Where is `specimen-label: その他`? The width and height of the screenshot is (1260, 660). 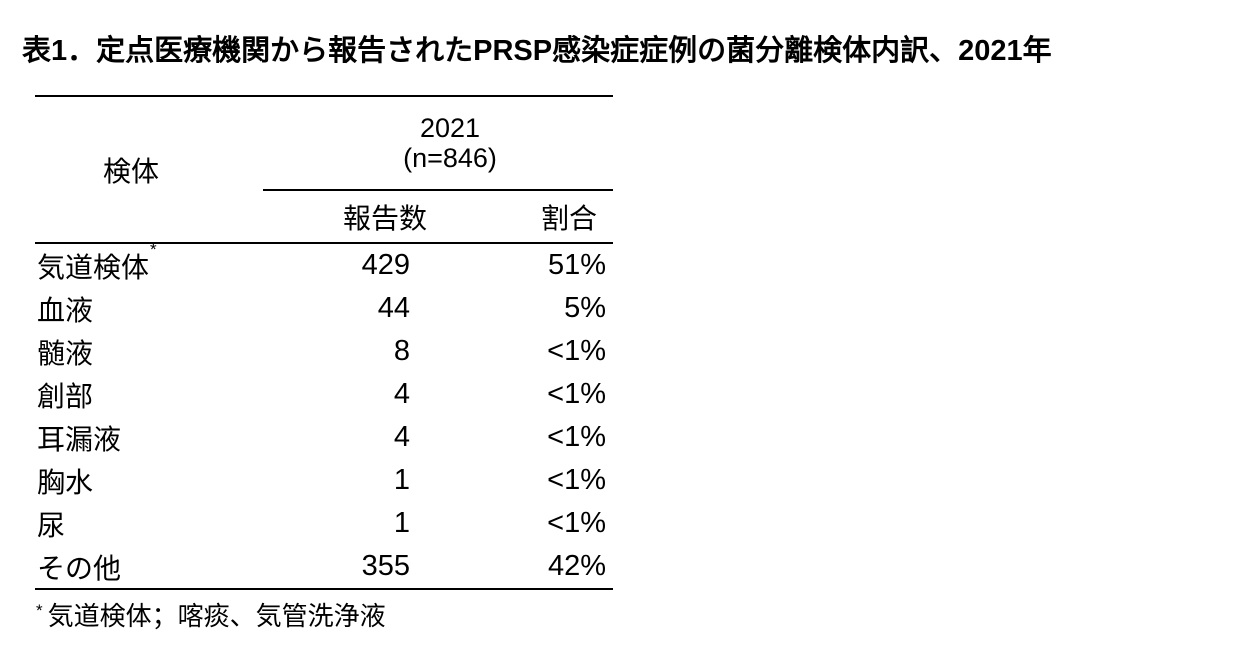 specimen-label: その他 is located at coordinates (149, 567).